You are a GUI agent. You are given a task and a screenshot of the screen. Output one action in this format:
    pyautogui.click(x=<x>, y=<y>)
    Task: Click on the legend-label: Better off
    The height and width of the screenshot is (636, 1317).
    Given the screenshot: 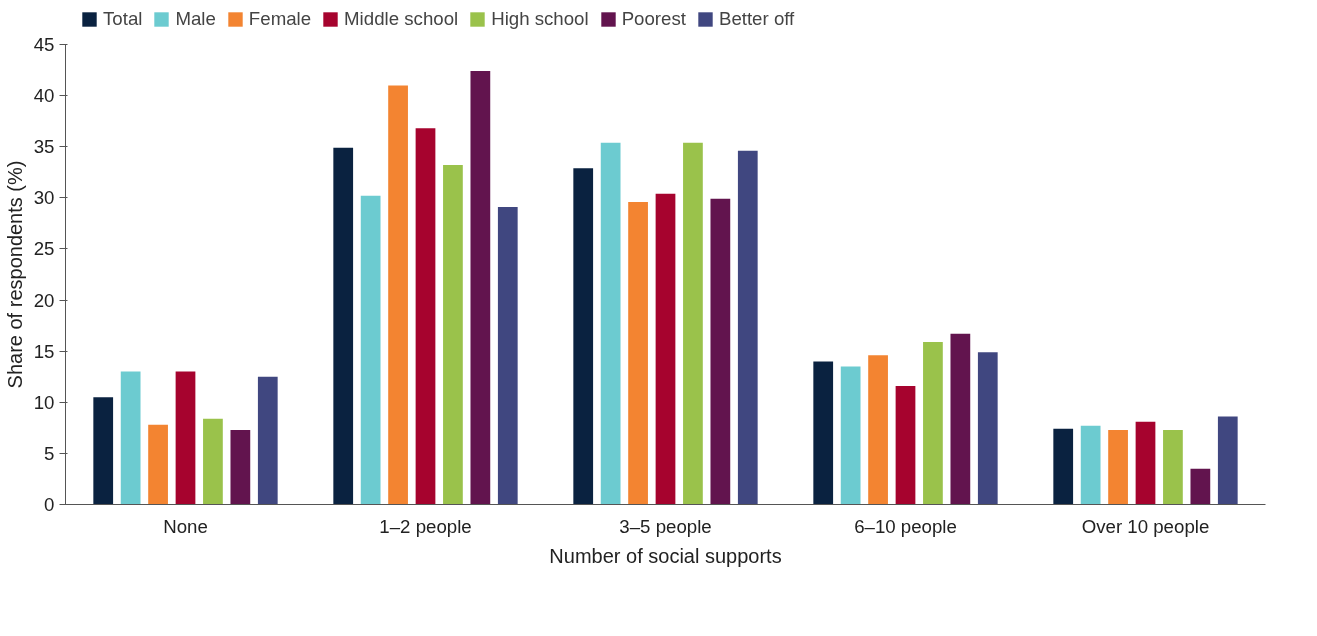 What is the action you would take?
    pyautogui.click(x=756, y=19)
    